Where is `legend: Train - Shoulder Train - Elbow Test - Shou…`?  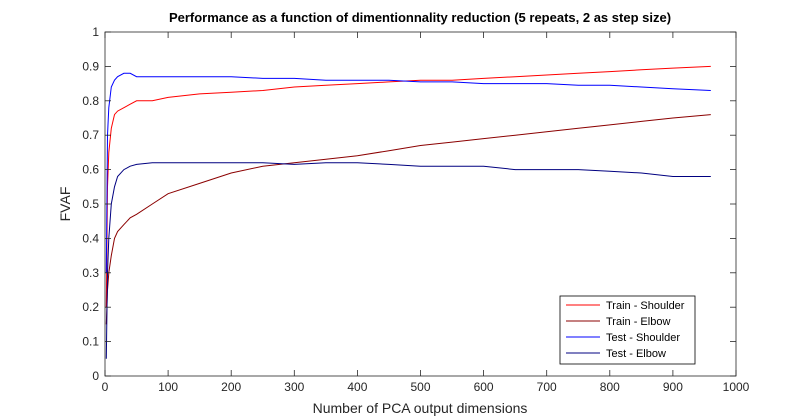 legend: Train - Shoulder Train - Elbow Test - Shou… is located at coordinates (627, 330).